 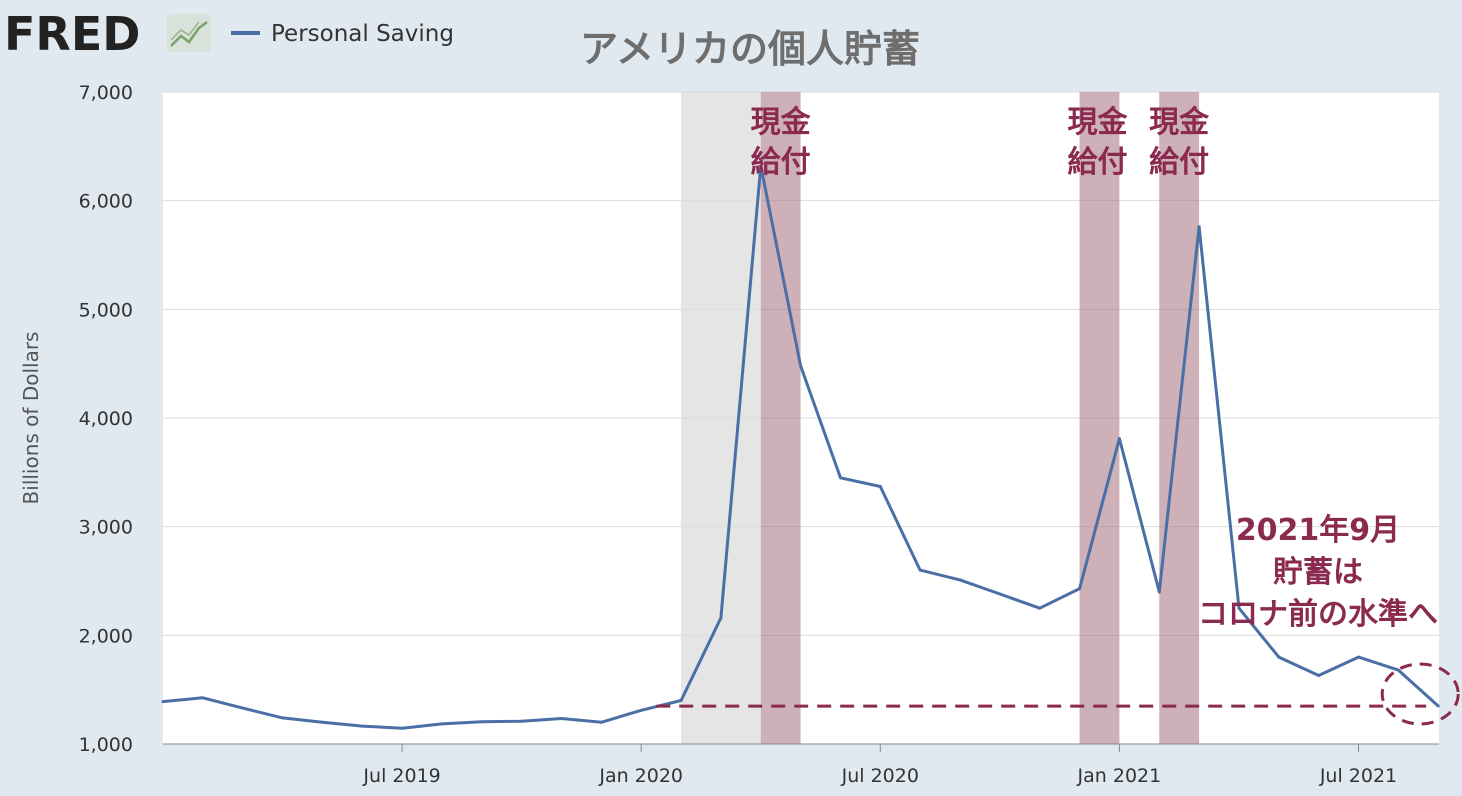 I want to click on chart-title: アメリカの個人貯蓄, so click(x=750, y=49).